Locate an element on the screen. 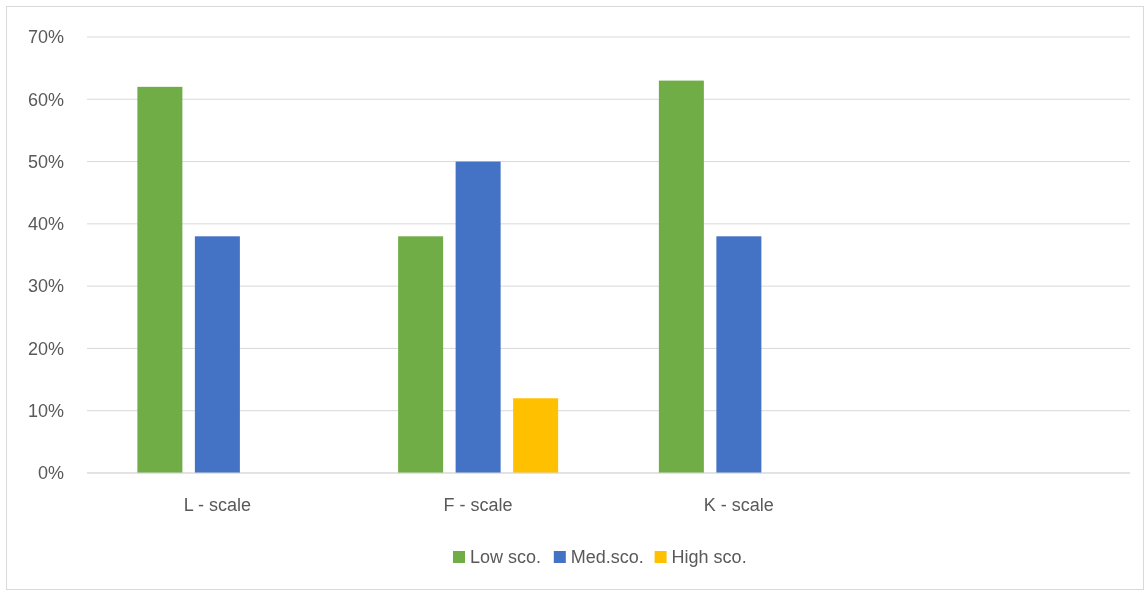  x-tick-label: F - scale is located at coordinates (478, 505).